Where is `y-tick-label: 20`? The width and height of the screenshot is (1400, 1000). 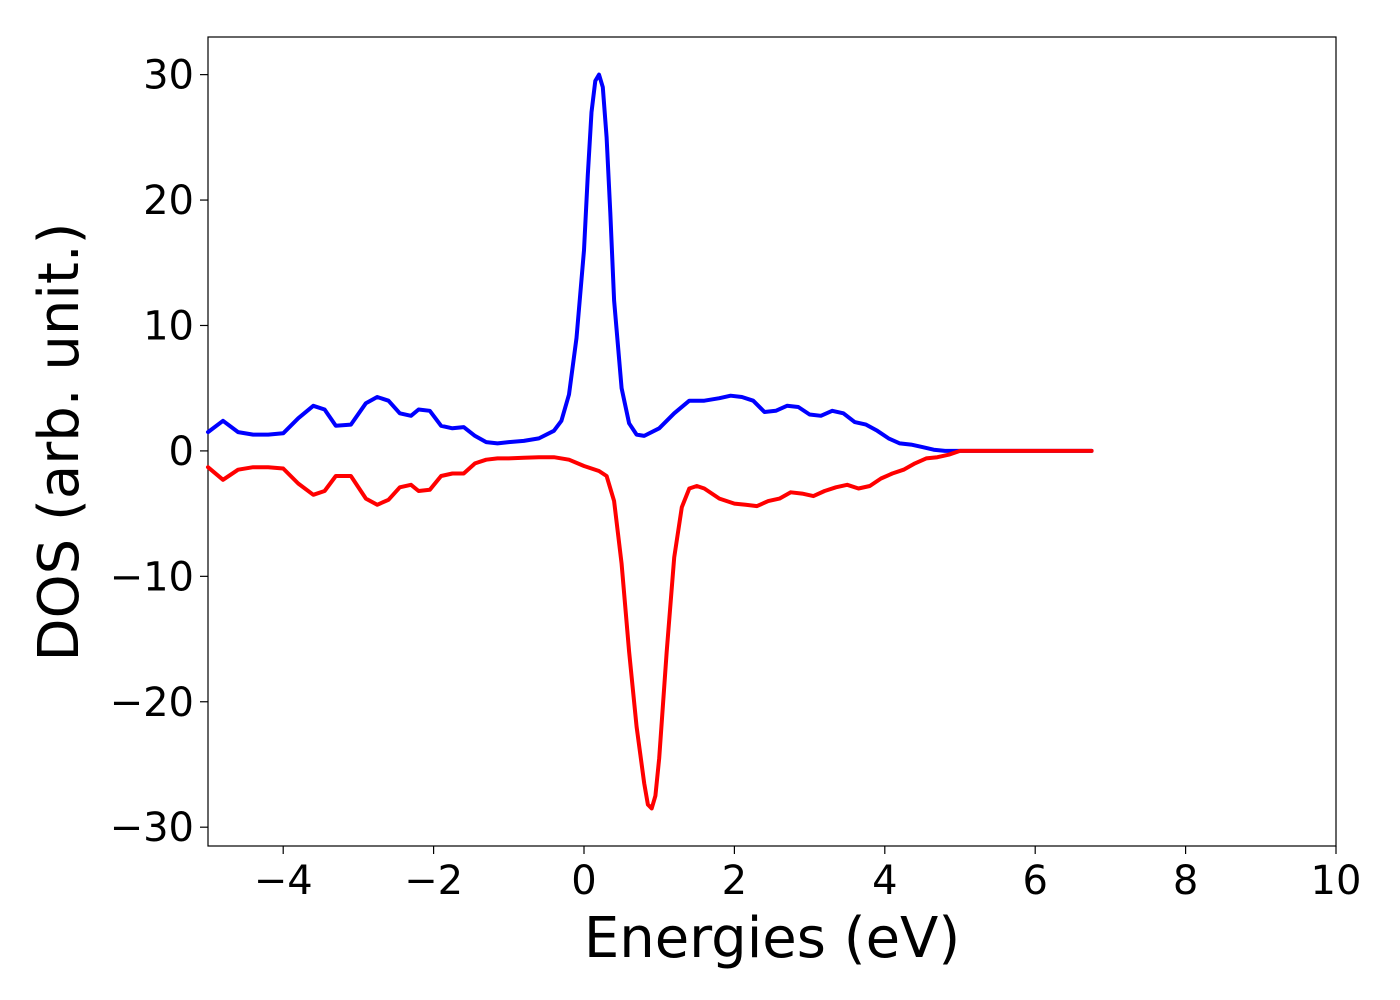 y-tick-label: 20 is located at coordinates (168, 201).